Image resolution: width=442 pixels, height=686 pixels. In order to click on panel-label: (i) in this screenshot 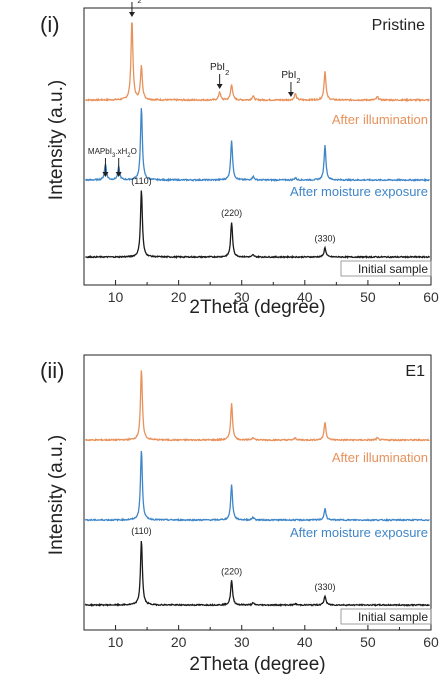, I will do `click(50, 24)`.